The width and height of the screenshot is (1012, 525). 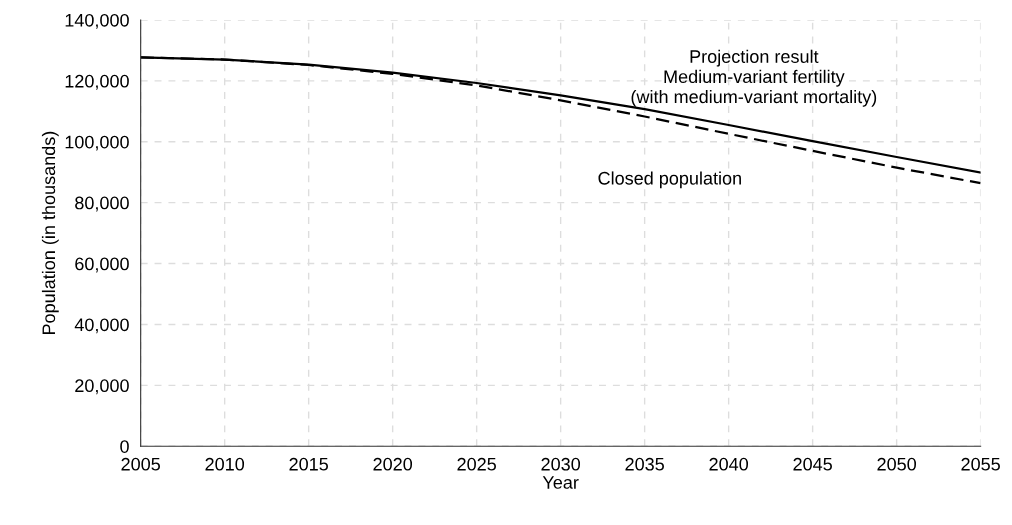 What do you see at coordinates (225, 464) in the screenshot?
I see `x-tick-label: 2010` at bounding box center [225, 464].